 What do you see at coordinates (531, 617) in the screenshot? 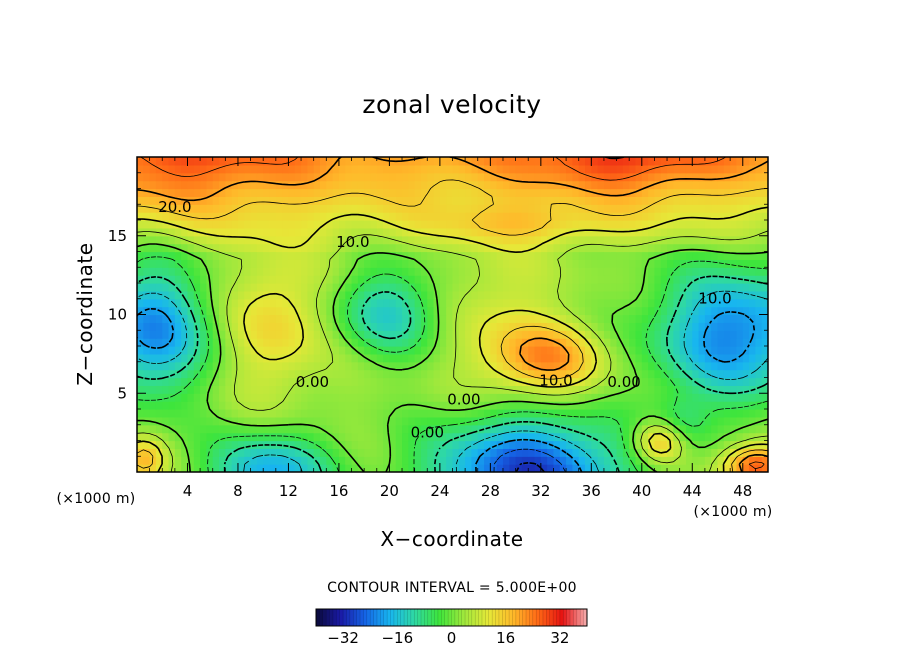
I see `colorbar-segment` at bounding box center [531, 617].